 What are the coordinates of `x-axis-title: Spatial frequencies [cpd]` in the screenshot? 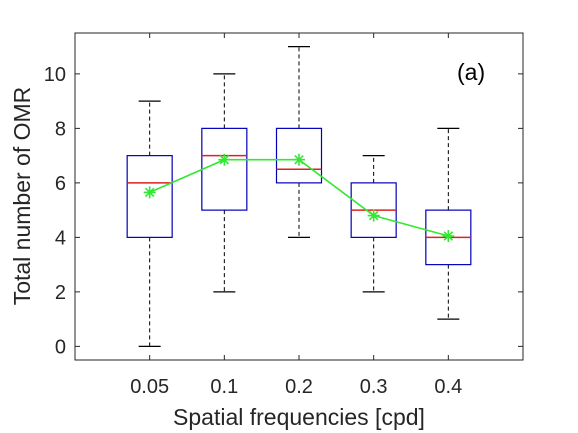 It's located at (299, 417).